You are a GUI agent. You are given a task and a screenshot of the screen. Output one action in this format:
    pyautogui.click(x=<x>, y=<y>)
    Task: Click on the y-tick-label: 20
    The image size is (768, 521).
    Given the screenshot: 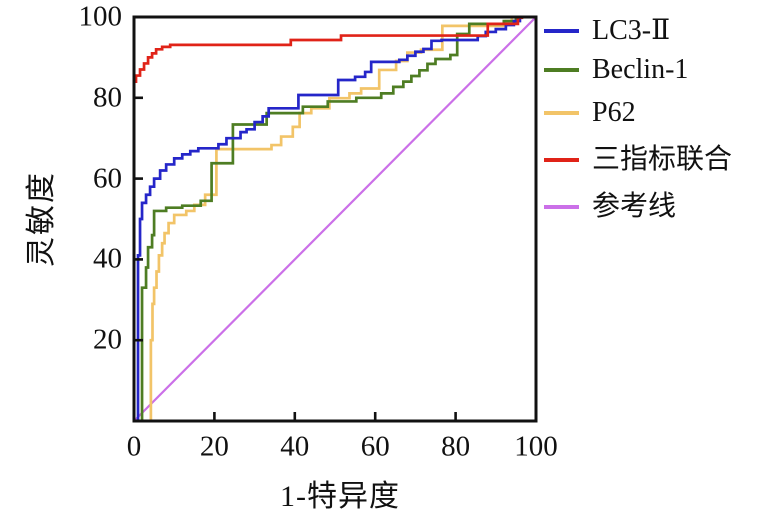 What is the action you would take?
    pyautogui.click(x=107, y=339)
    